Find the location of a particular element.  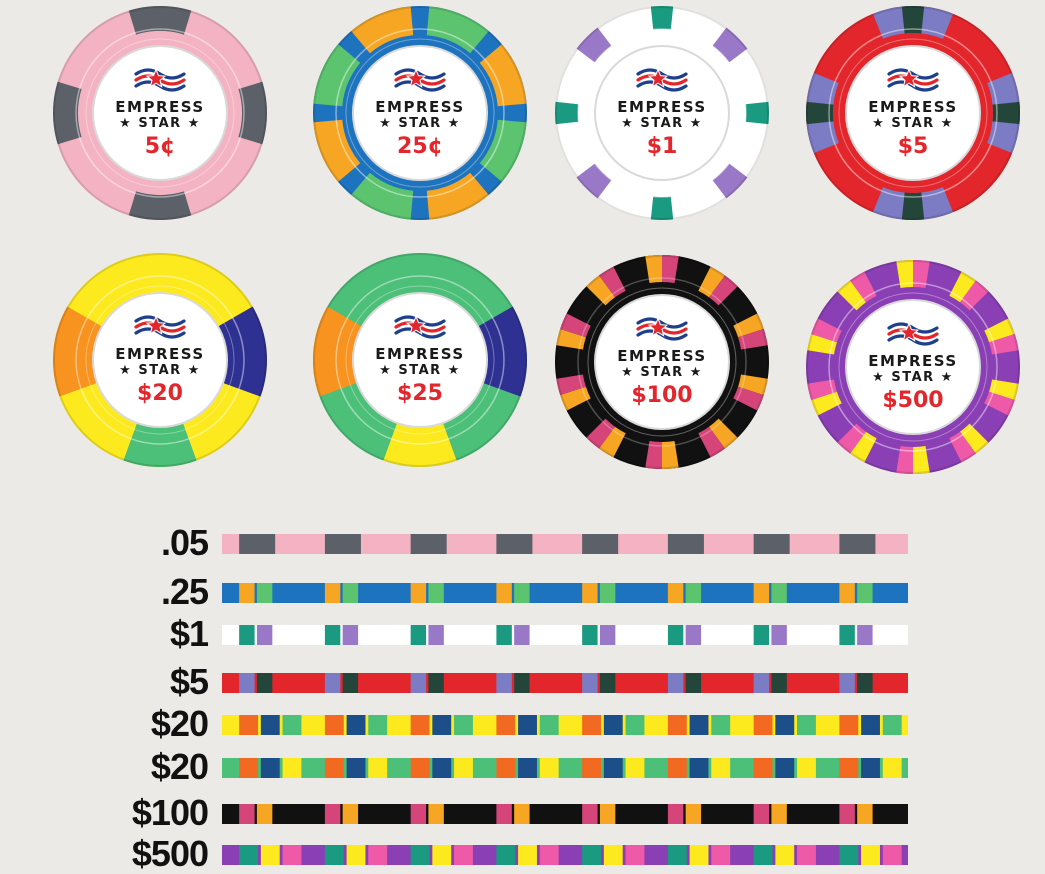

poker-chip: EMPRESS★ STAR ★ $100 is located at coordinates (662, 362).